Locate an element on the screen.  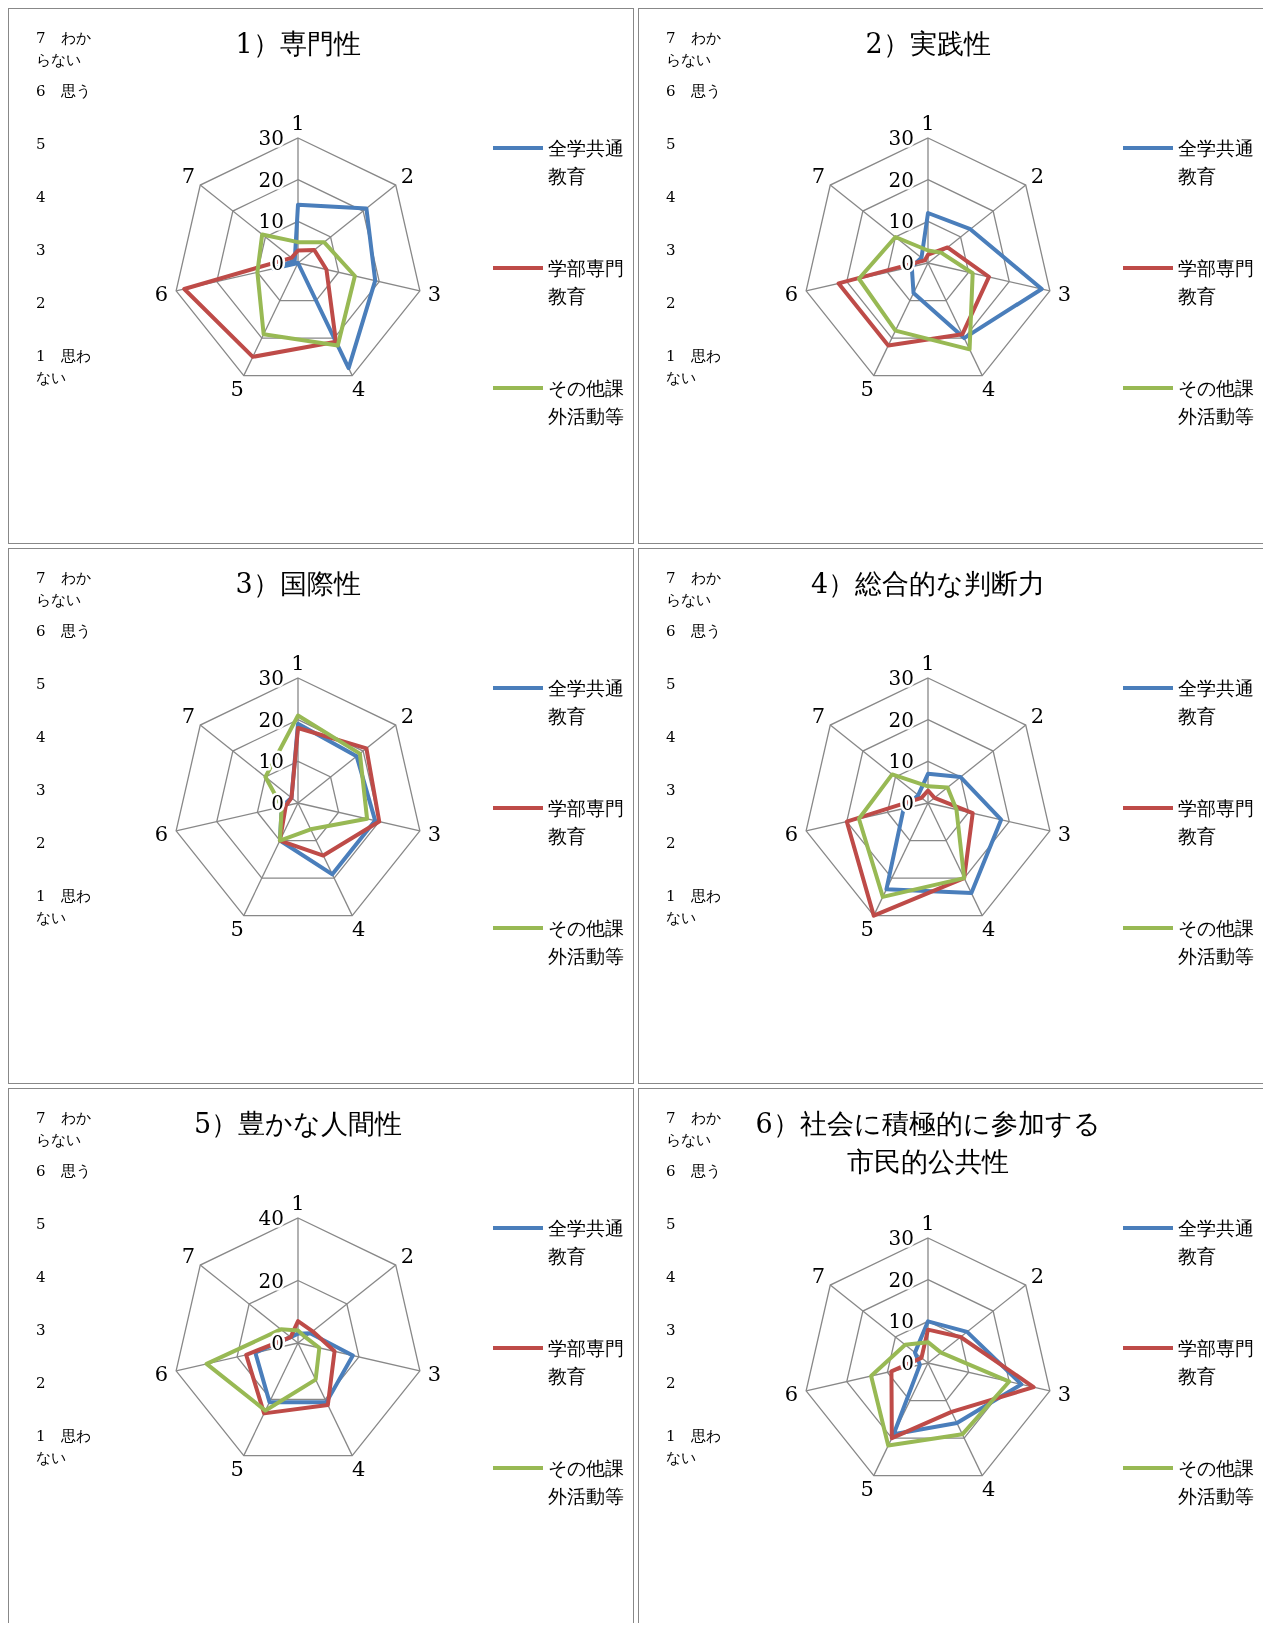
chart-title: 2）実践性 is located at coordinates (928, 43).